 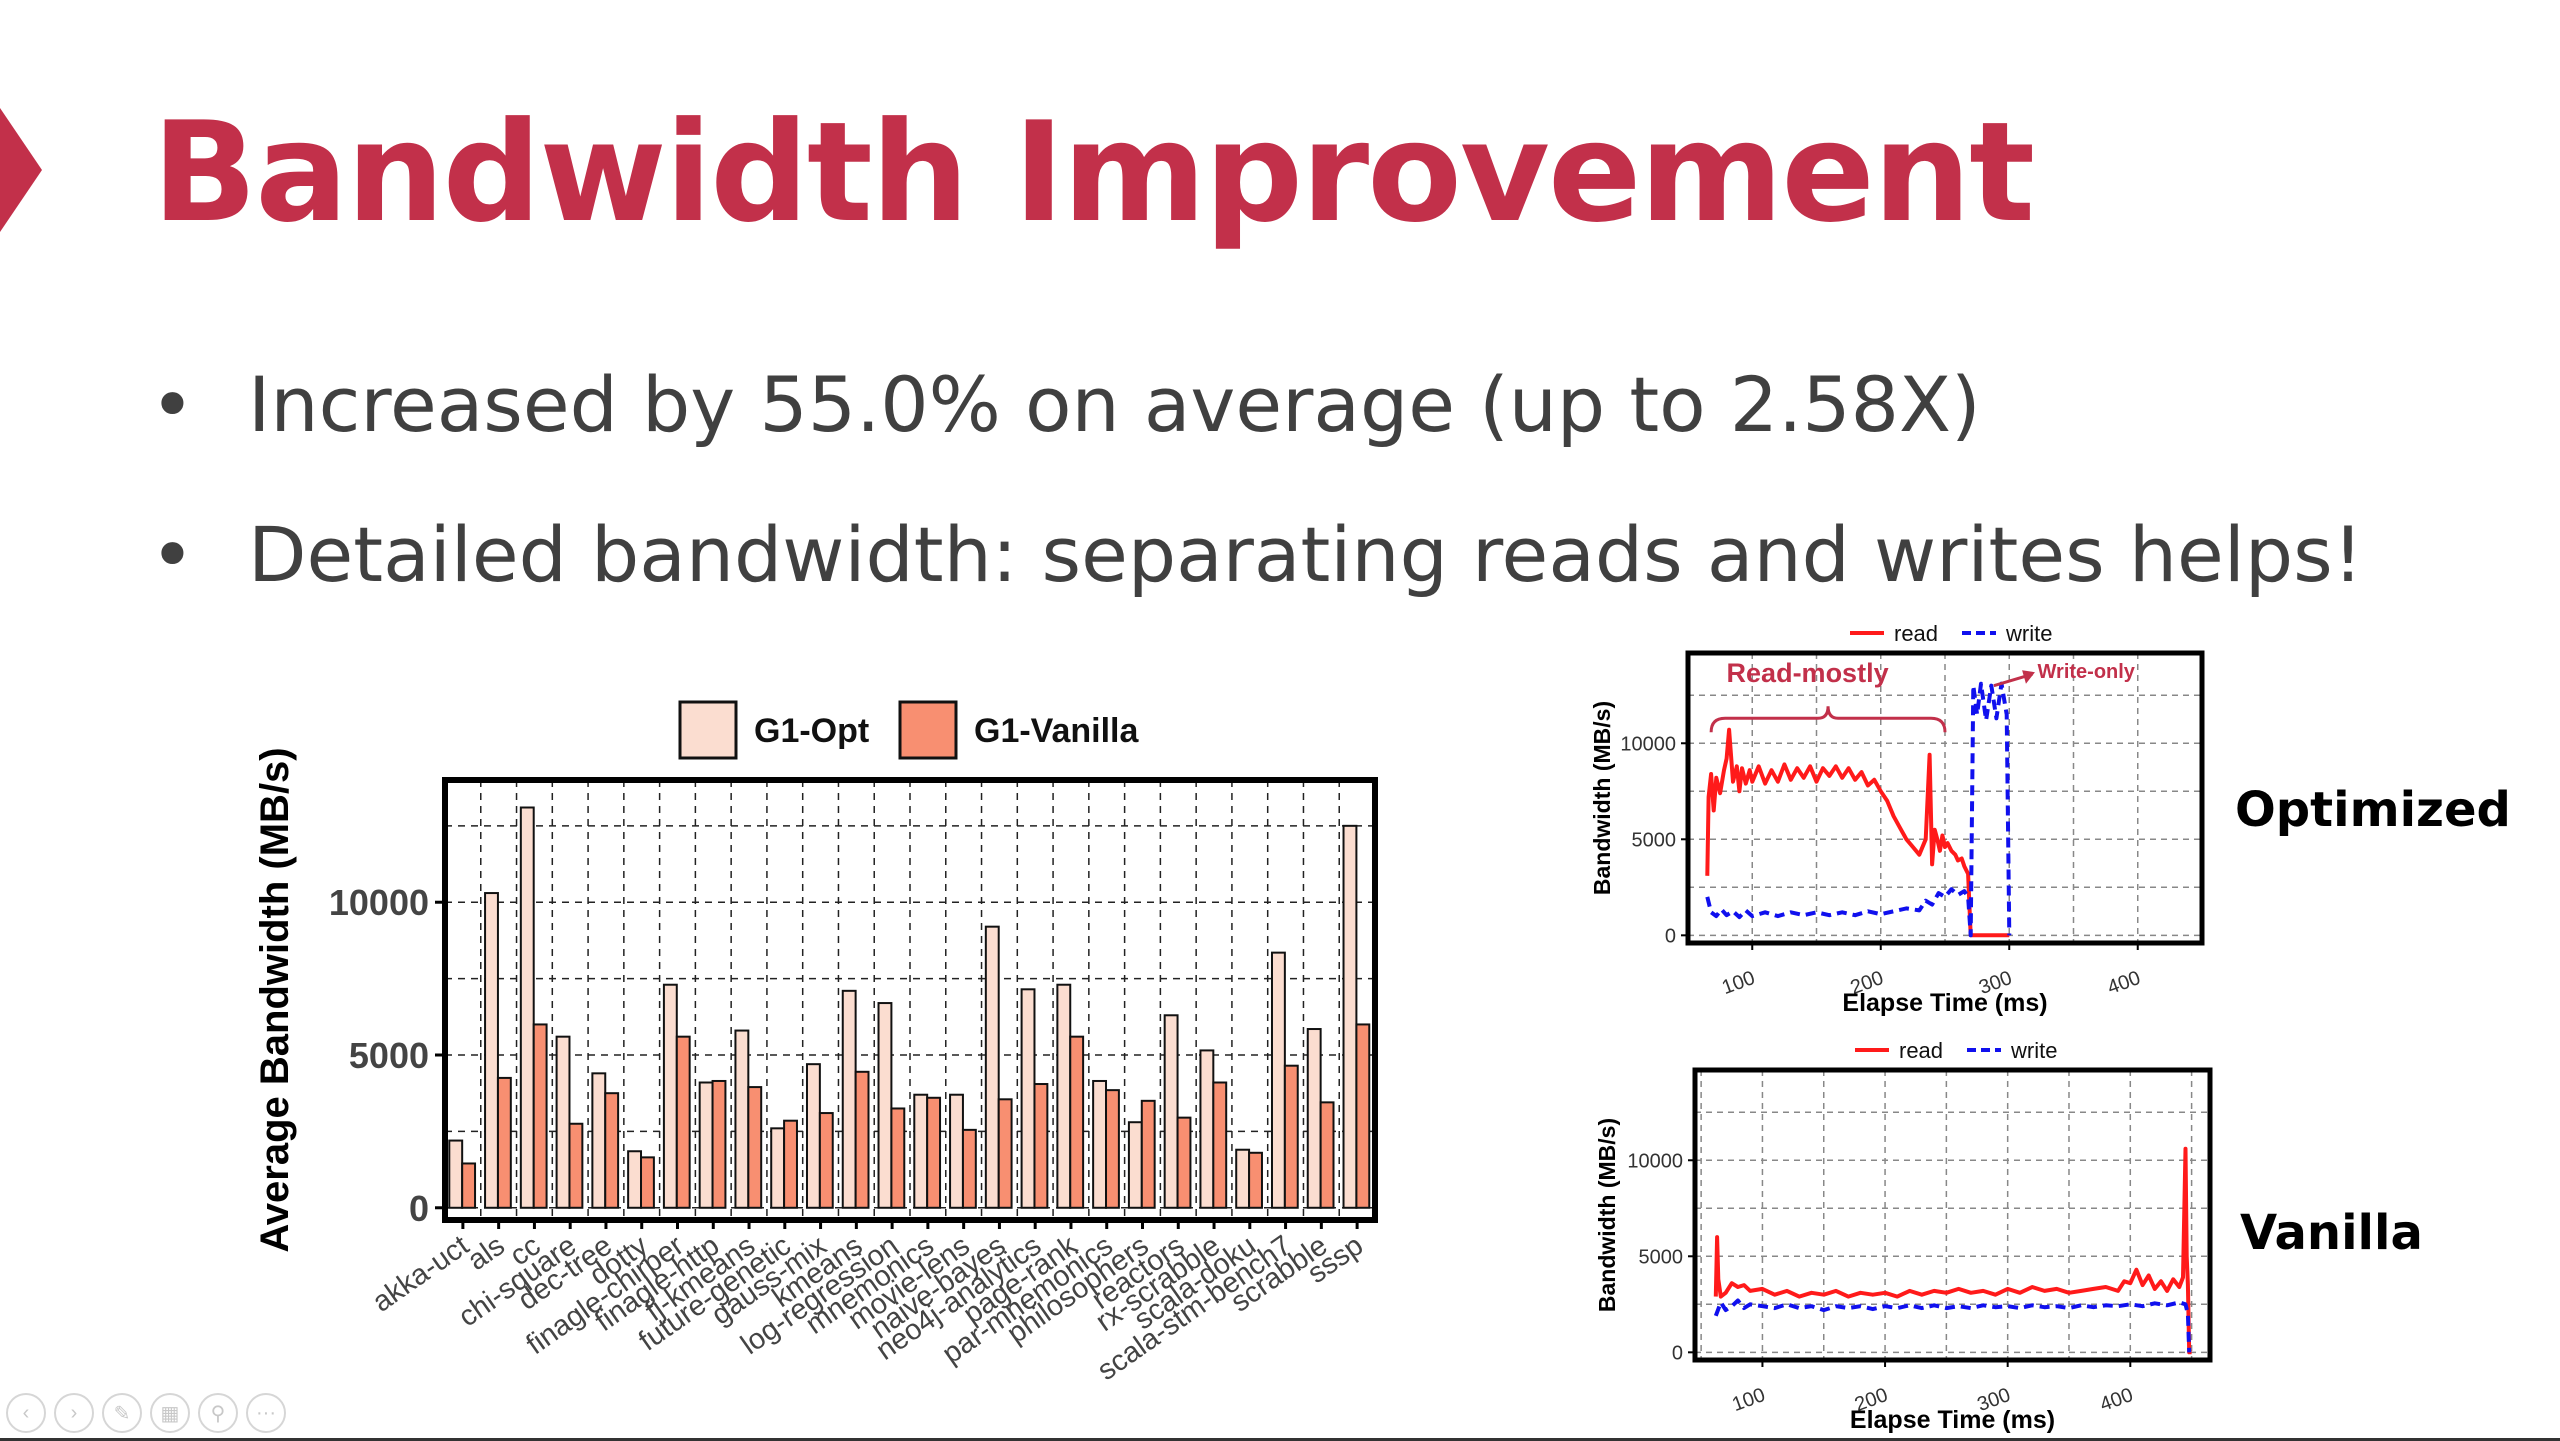 I want to click on prev-icon: ‹, so click(x=26, y=1413).